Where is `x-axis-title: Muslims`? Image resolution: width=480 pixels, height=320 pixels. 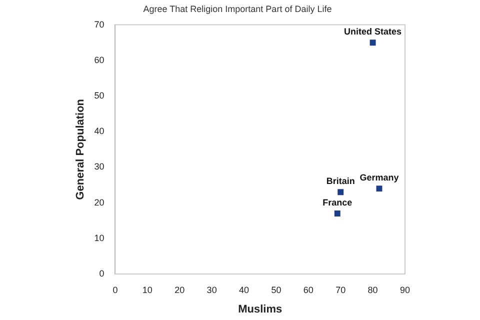 x-axis-title: Muslims is located at coordinates (260, 309).